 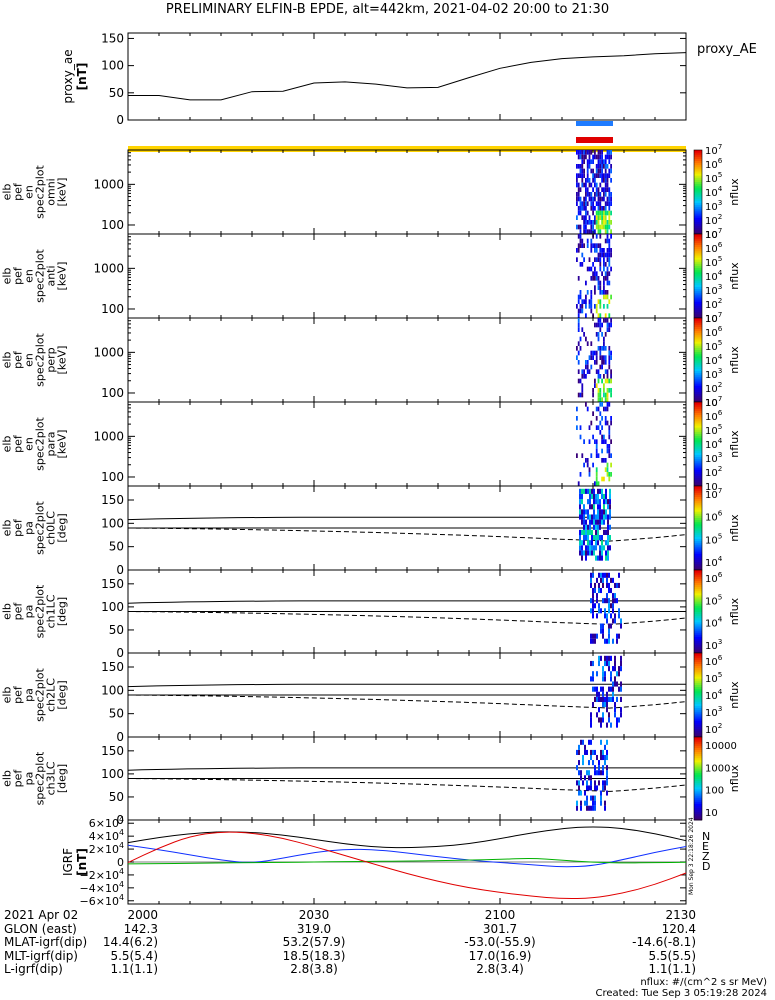 What do you see at coordinates (714, 561) in the screenshot?
I see `colorbar-tick-label: 10⁴` at bounding box center [714, 561].